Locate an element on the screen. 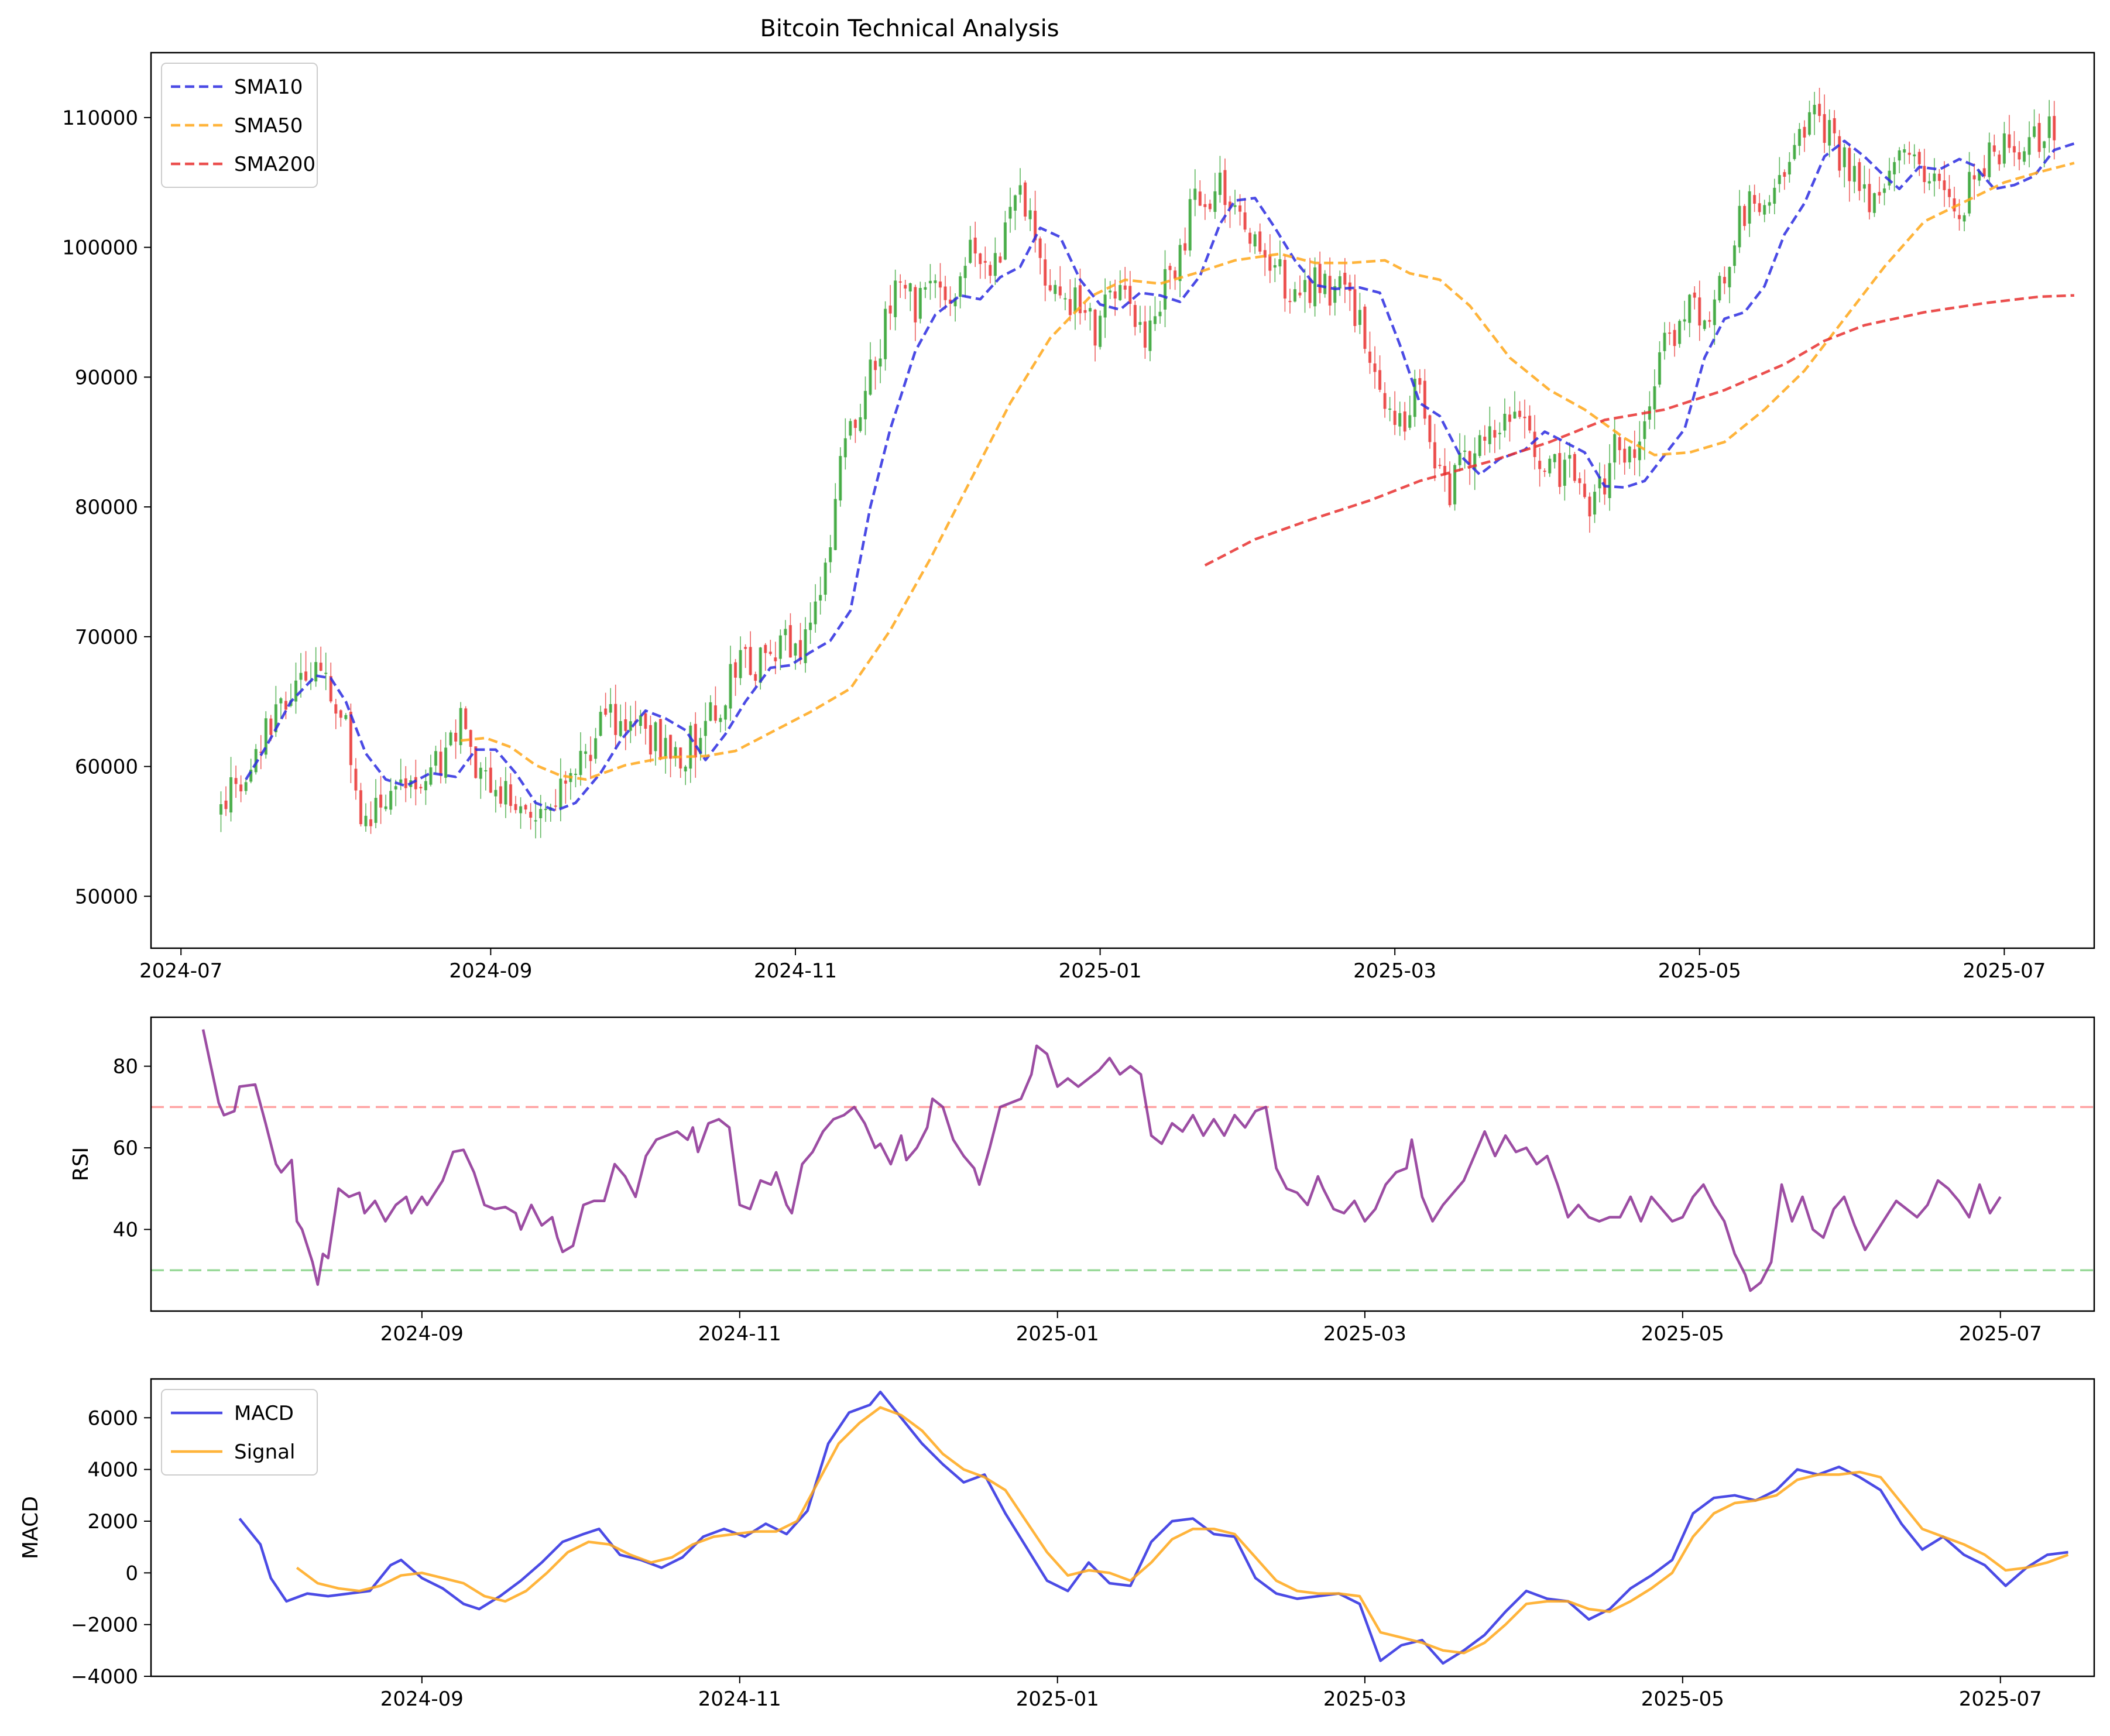  x-tick-label: 2025-07 is located at coordinates (2000, 1699).